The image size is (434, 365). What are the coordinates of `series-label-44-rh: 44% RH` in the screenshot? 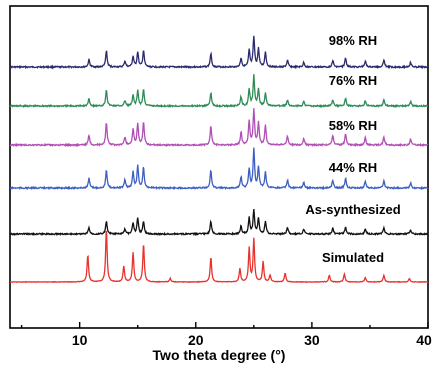 It's located at (353, 167).